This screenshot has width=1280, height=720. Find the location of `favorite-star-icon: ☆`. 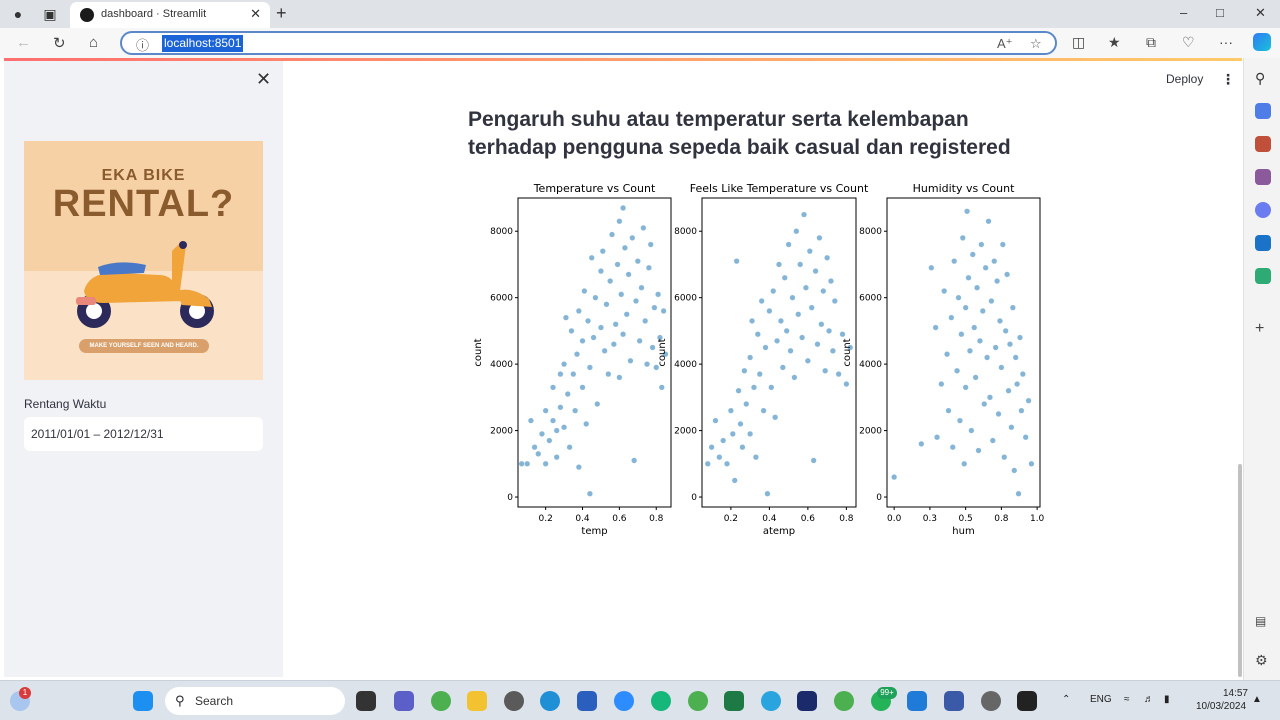

favorite-star-icon: ☆ is located at coordinates (1036, 43).